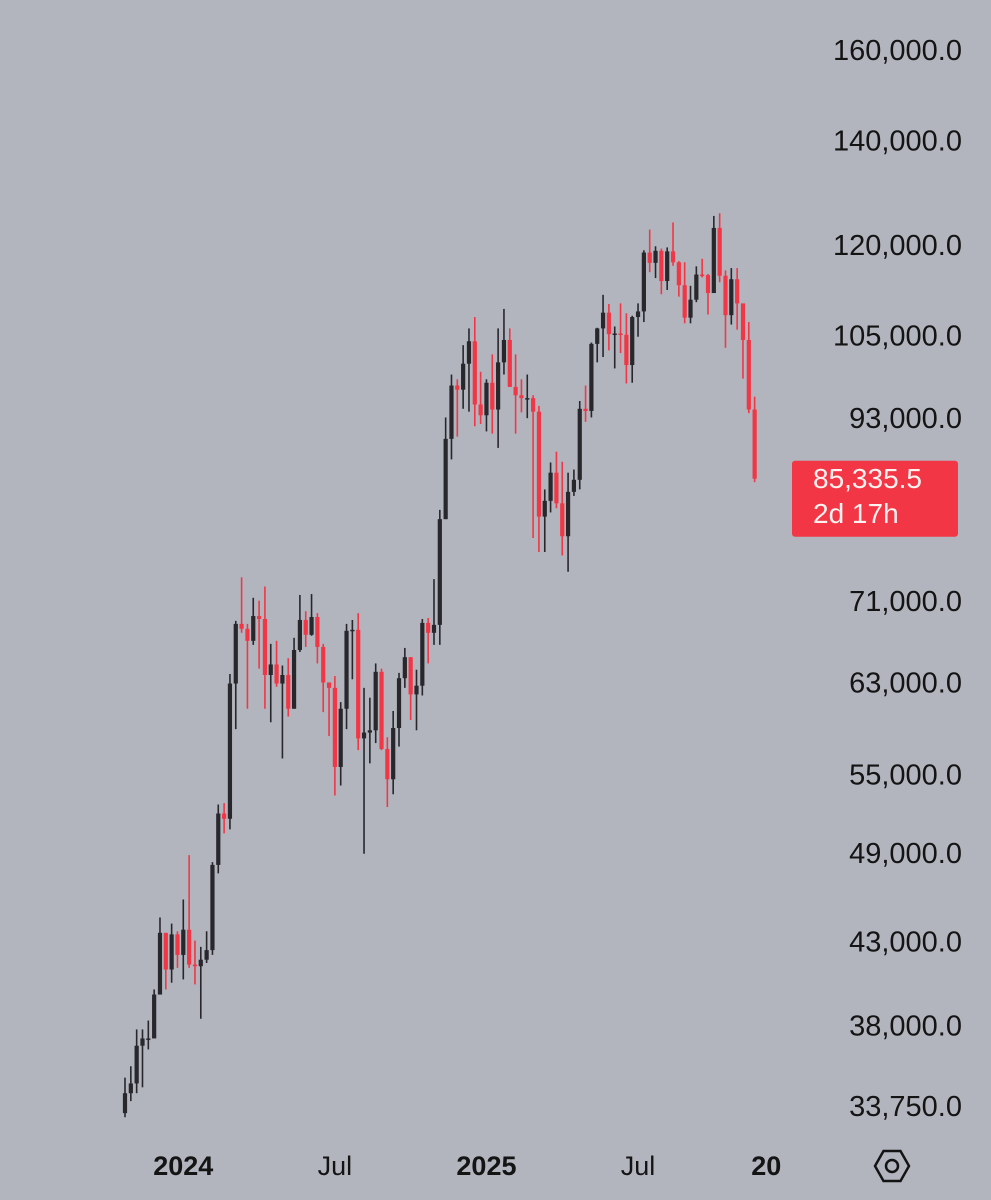 This screenshot has width=991, height=1200. What do you see at coordinates (897, 51) in the screenshot?
I see `y-tick-label: 160,000.0` at bounding box center [897, 51].